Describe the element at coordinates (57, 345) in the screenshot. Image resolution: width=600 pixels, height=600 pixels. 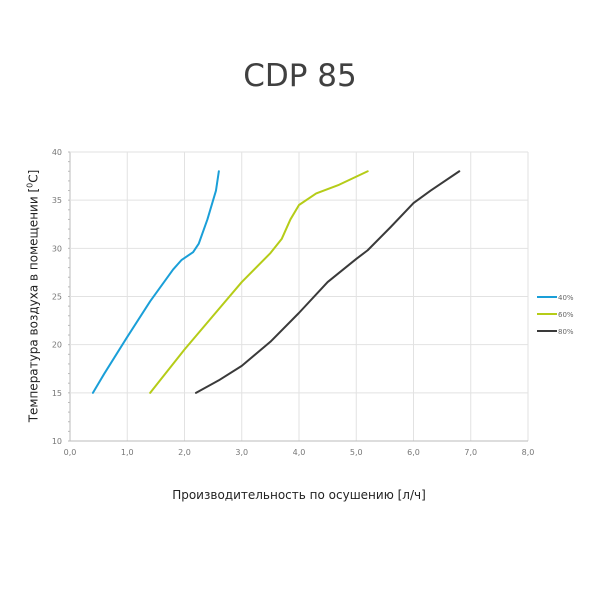
I see `y-tick-label: 20` at that location.